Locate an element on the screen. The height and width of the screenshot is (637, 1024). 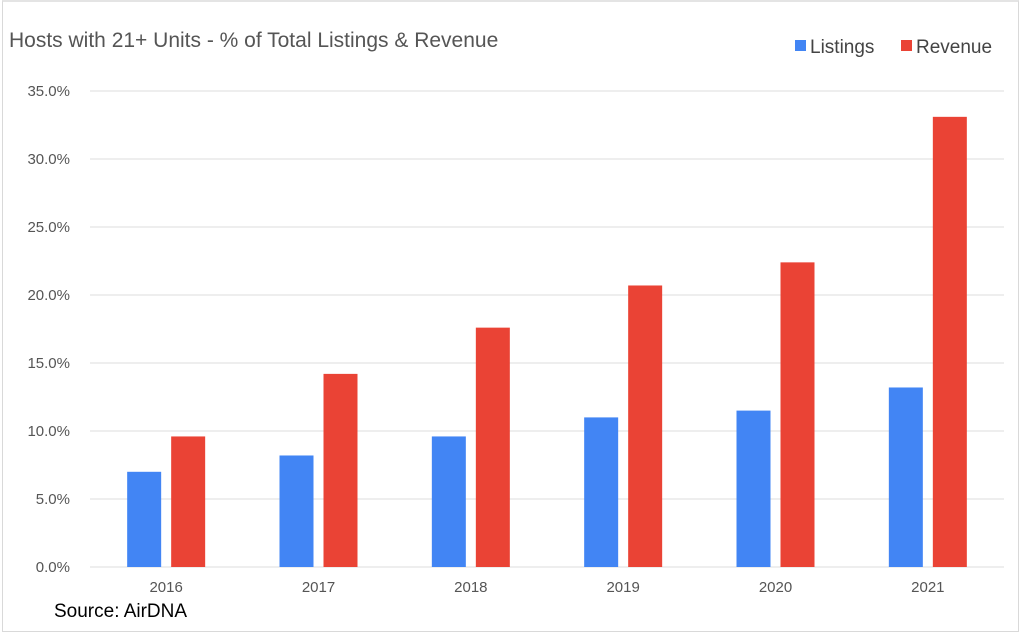
legend-label: Revenue is located at coordinates (954, 47).